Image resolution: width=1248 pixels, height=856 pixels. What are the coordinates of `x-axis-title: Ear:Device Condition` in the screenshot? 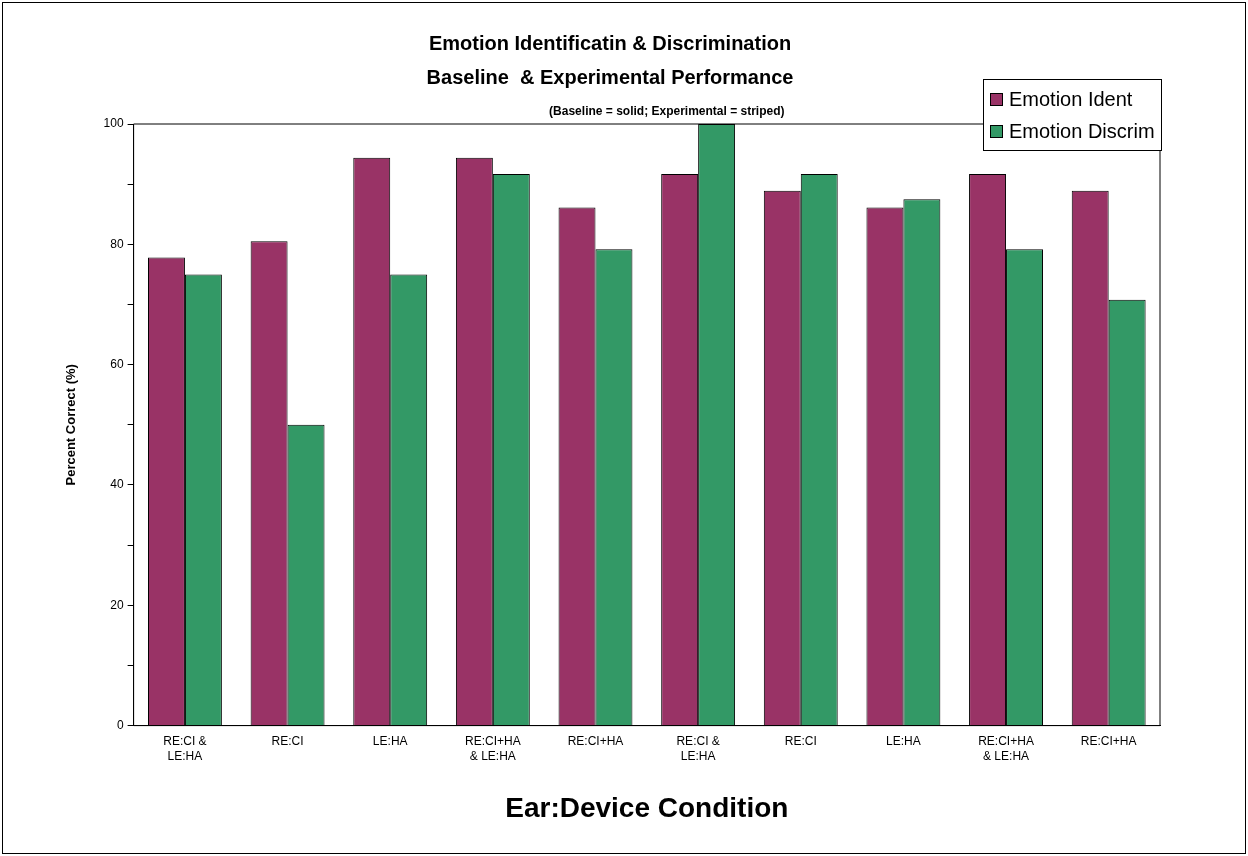 It's located at (647, 807).